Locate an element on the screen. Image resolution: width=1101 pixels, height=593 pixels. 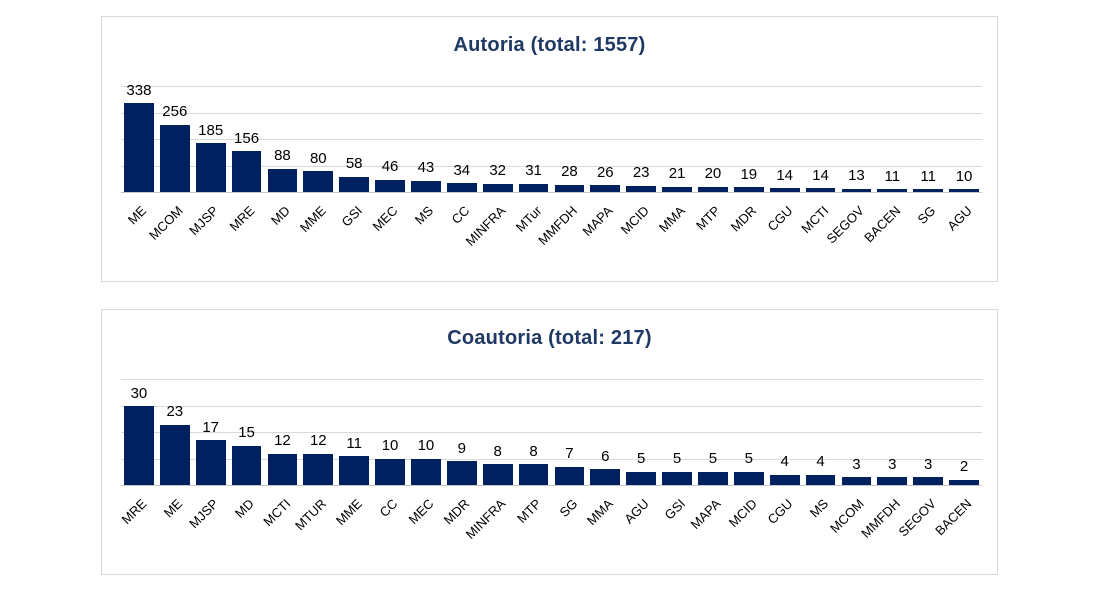
value-label: 32 is located at coordinates (498, 171).